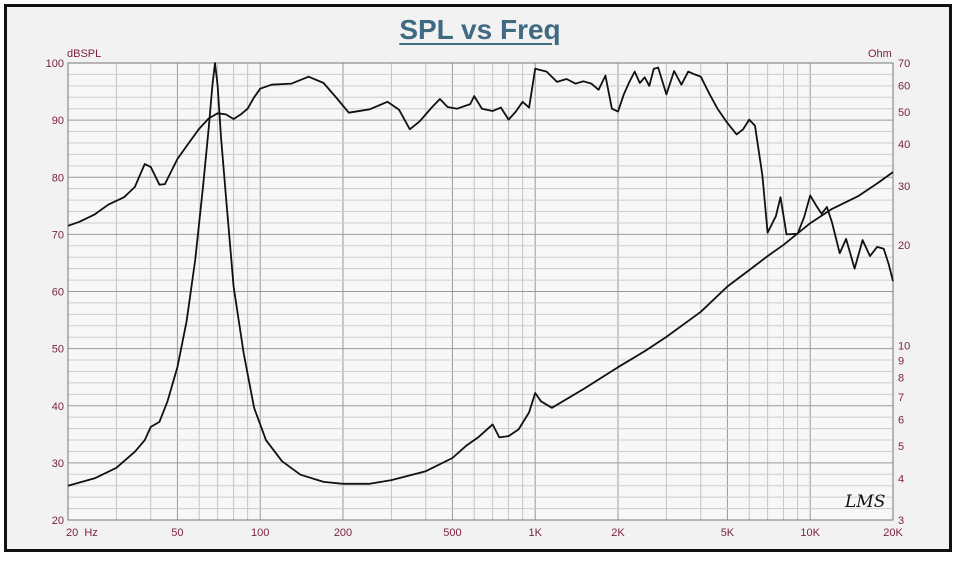 The image size is (960, 563). What do you see at coordinates (480, 29) in the screenshot?
I see `chart-title: SPL vs Freq` at bounding box center [480, 29].